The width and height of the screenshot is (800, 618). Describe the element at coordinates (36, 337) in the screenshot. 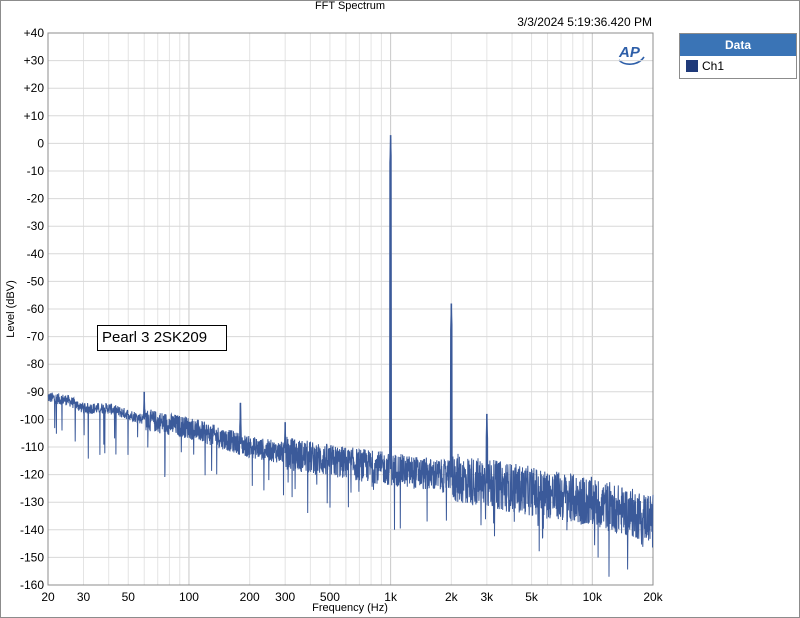

I see `y-tick-label: -70` at that location.